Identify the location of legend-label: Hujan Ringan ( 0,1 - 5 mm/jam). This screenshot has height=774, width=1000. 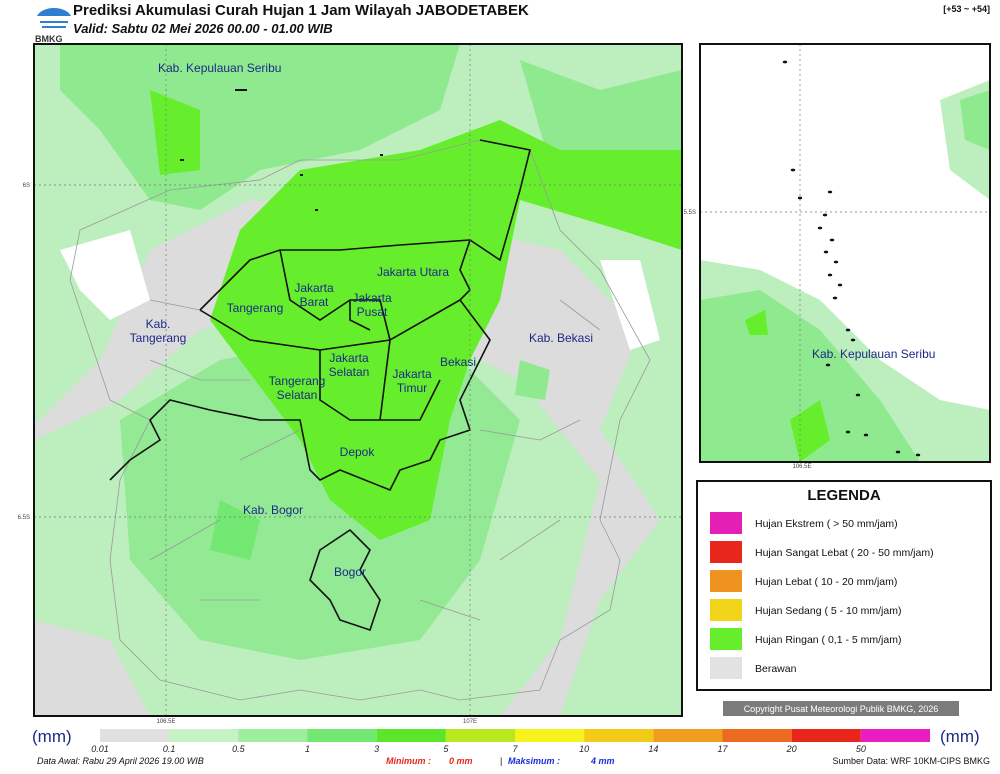
(828, 640).